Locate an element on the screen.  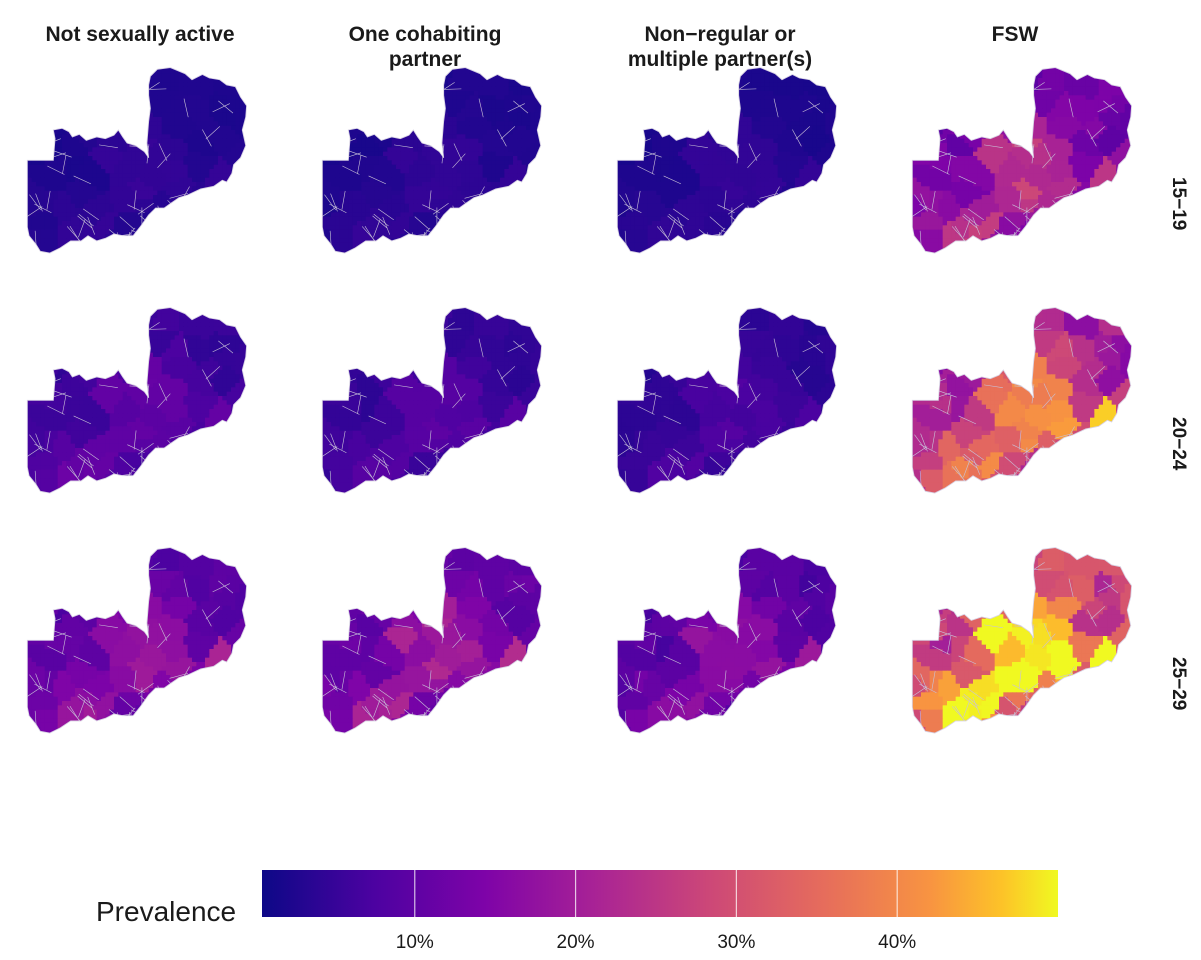
legend-tick-label: 40% is located at coordinates (897, 943).